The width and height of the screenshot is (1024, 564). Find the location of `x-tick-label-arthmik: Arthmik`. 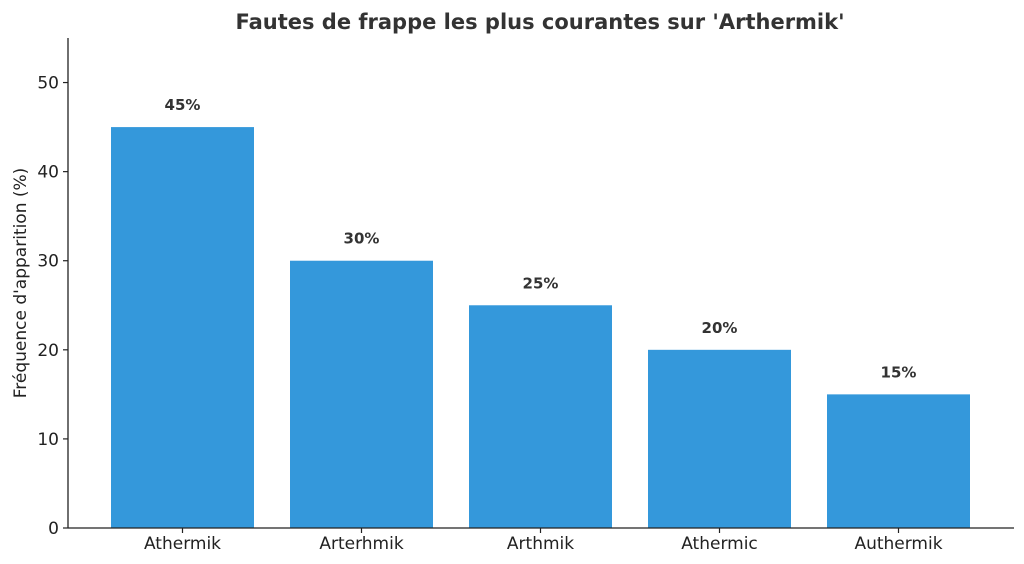

x-tick-label-arthmik: Arthmik is located at coordinates (540, 544).